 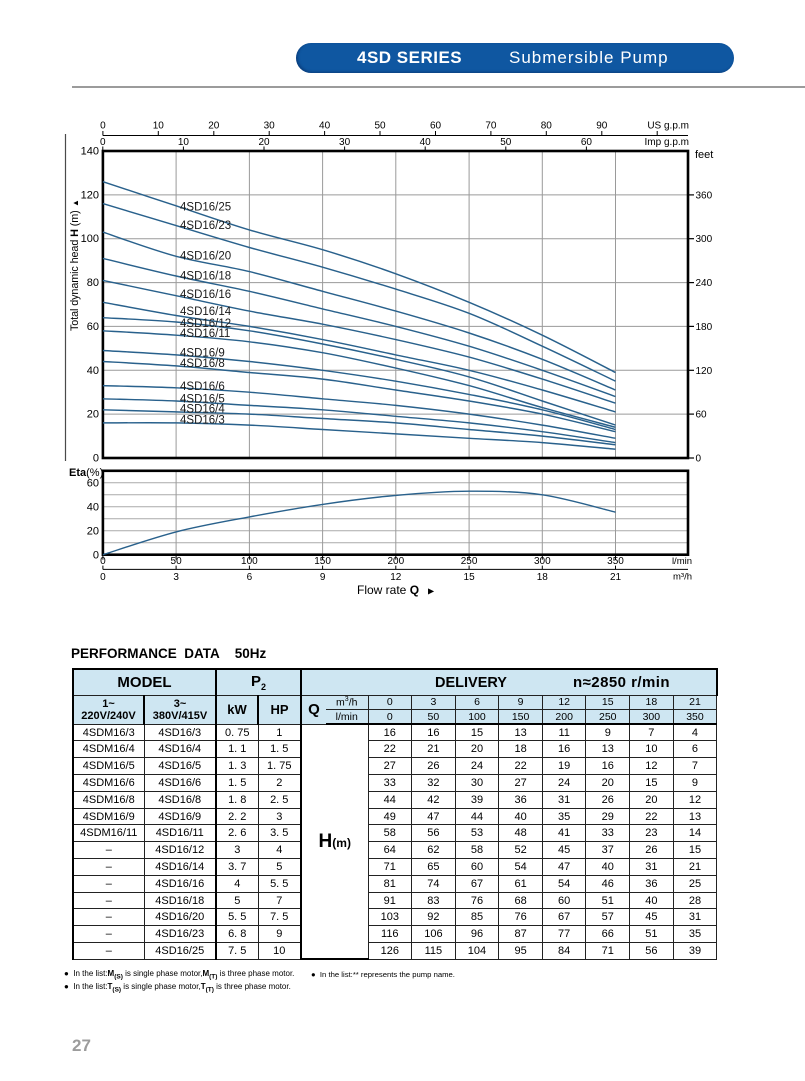 What do you see at coordinates (205, 277) in the screenshot?
I see `svg-text: 4SD16/18` at bounding box center [205, 277].